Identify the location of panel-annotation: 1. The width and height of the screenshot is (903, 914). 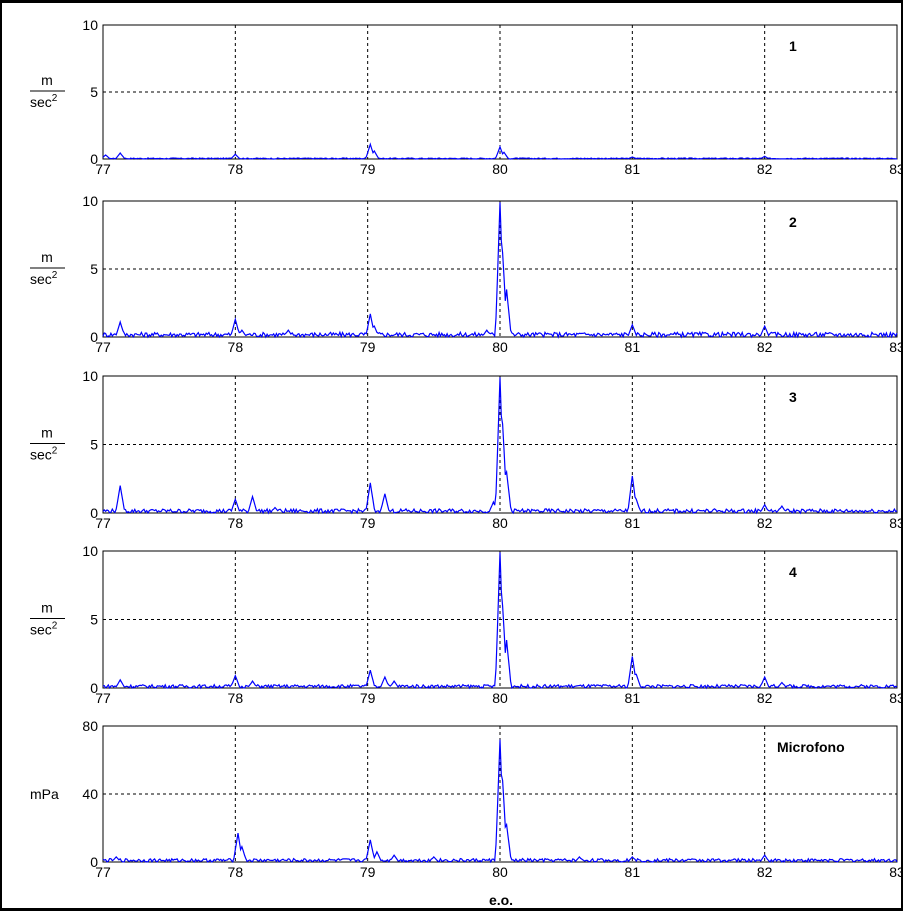
(793, 46).